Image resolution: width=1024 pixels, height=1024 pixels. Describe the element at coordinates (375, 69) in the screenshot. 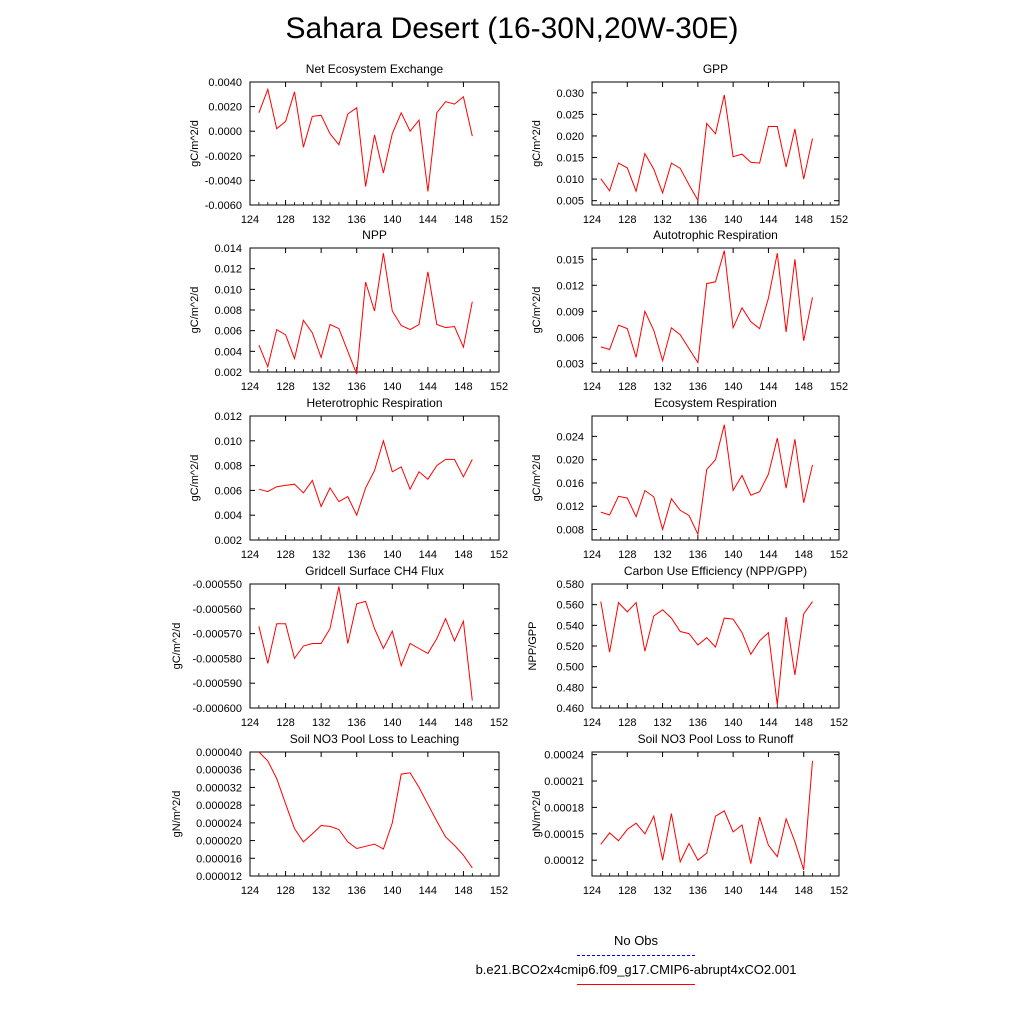

I see `chart-title: Net Ecosystem Exchange` at that location.